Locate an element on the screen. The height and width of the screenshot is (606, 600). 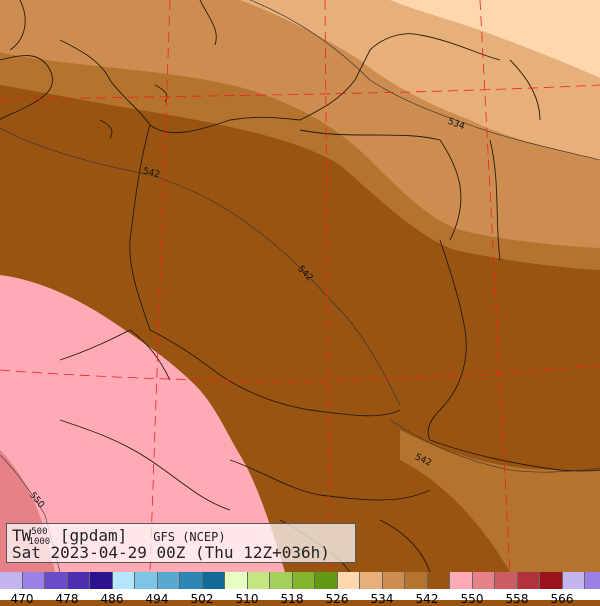
colorbar-tick-label: 566 is located at coordinates (562, 599).